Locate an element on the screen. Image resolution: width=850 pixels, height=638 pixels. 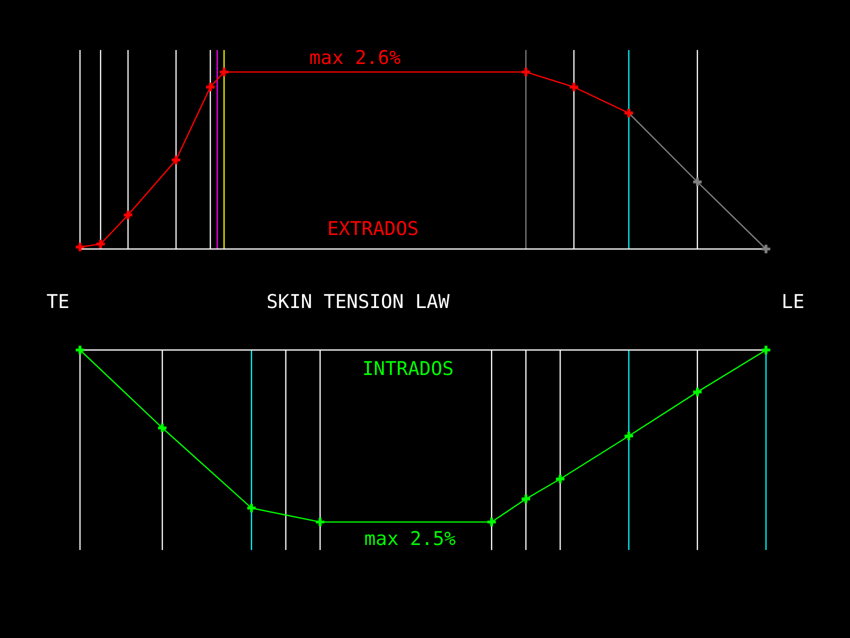
text: max 2.6% is located at coordinates (355, 58).